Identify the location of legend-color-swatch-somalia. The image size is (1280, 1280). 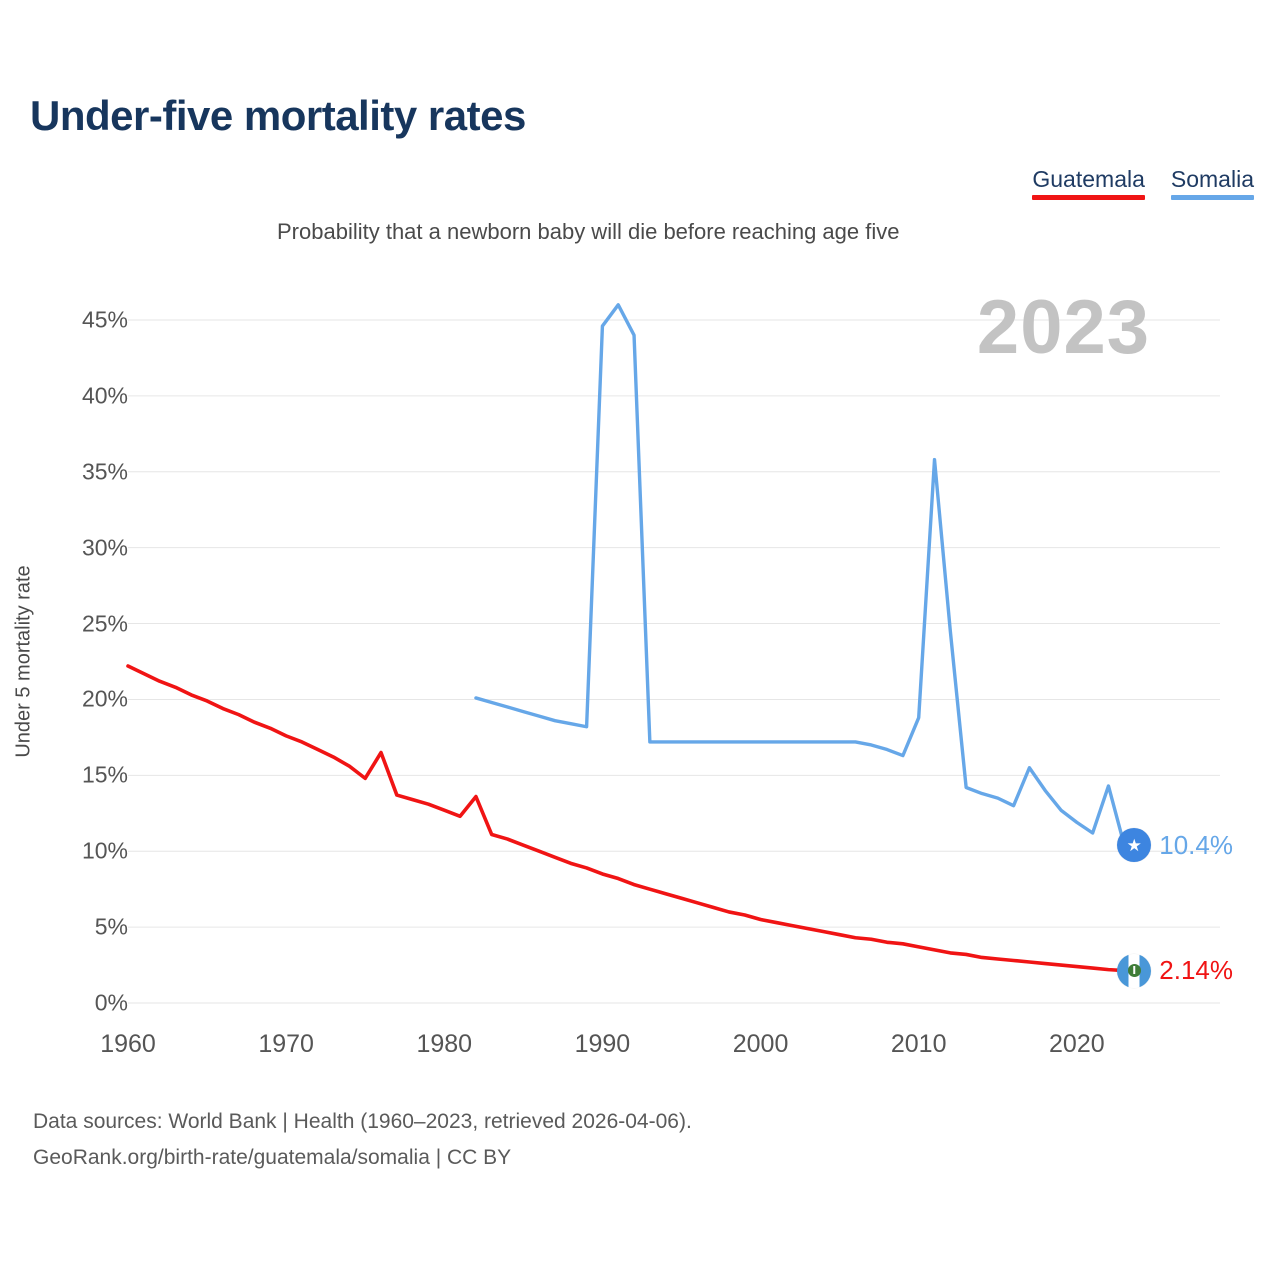
(1212, 197).